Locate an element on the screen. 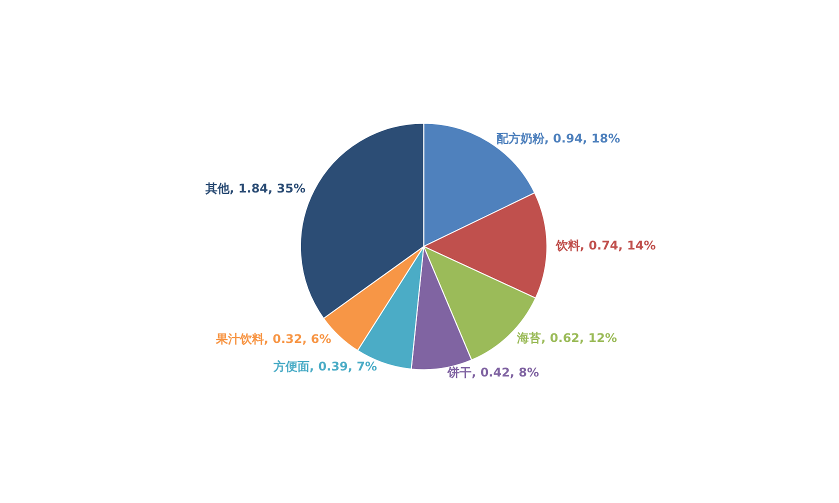  slice-label: 饼干, 0.42, 8% is located at coordinates (493, 372).